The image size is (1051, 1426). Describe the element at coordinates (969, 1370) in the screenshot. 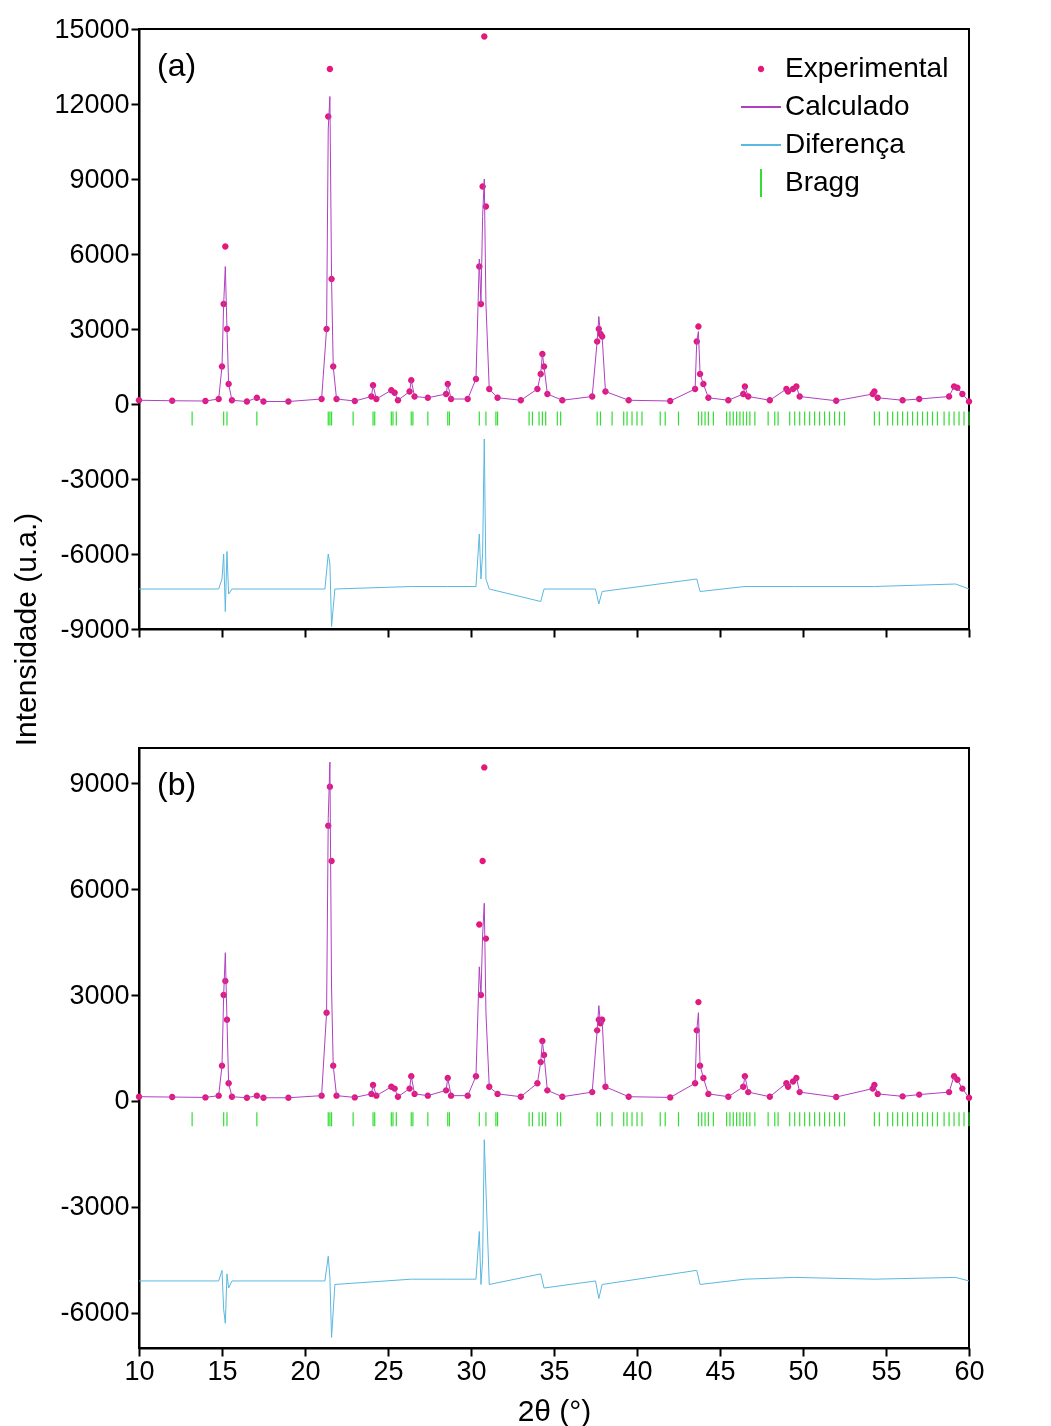

I see `x-tick-label: 60` at that location.